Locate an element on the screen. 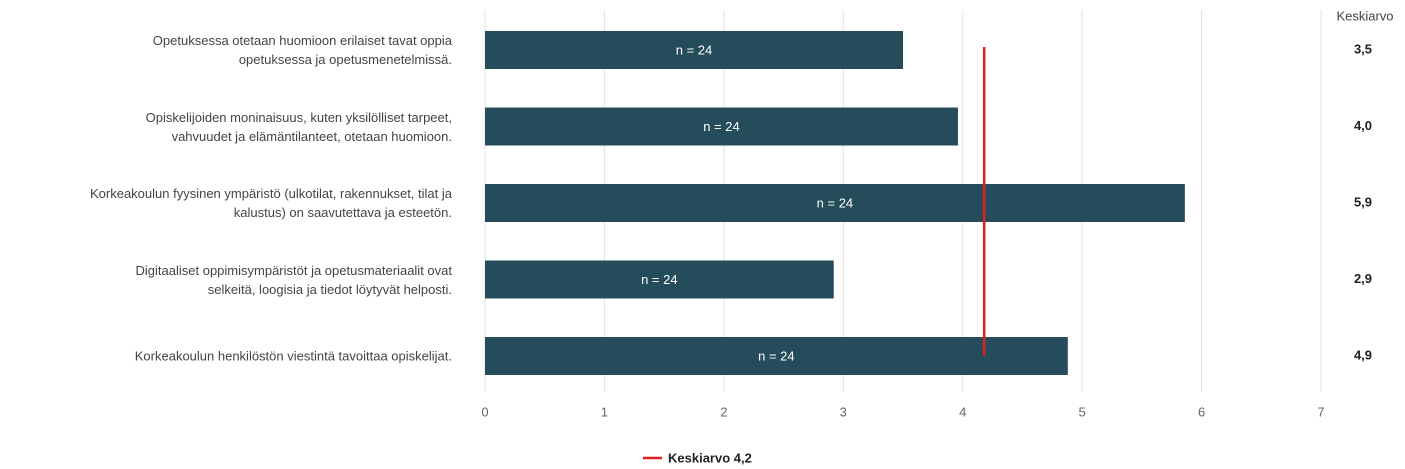  x-tick-label: 6 is located at coordinates (1201, 411).